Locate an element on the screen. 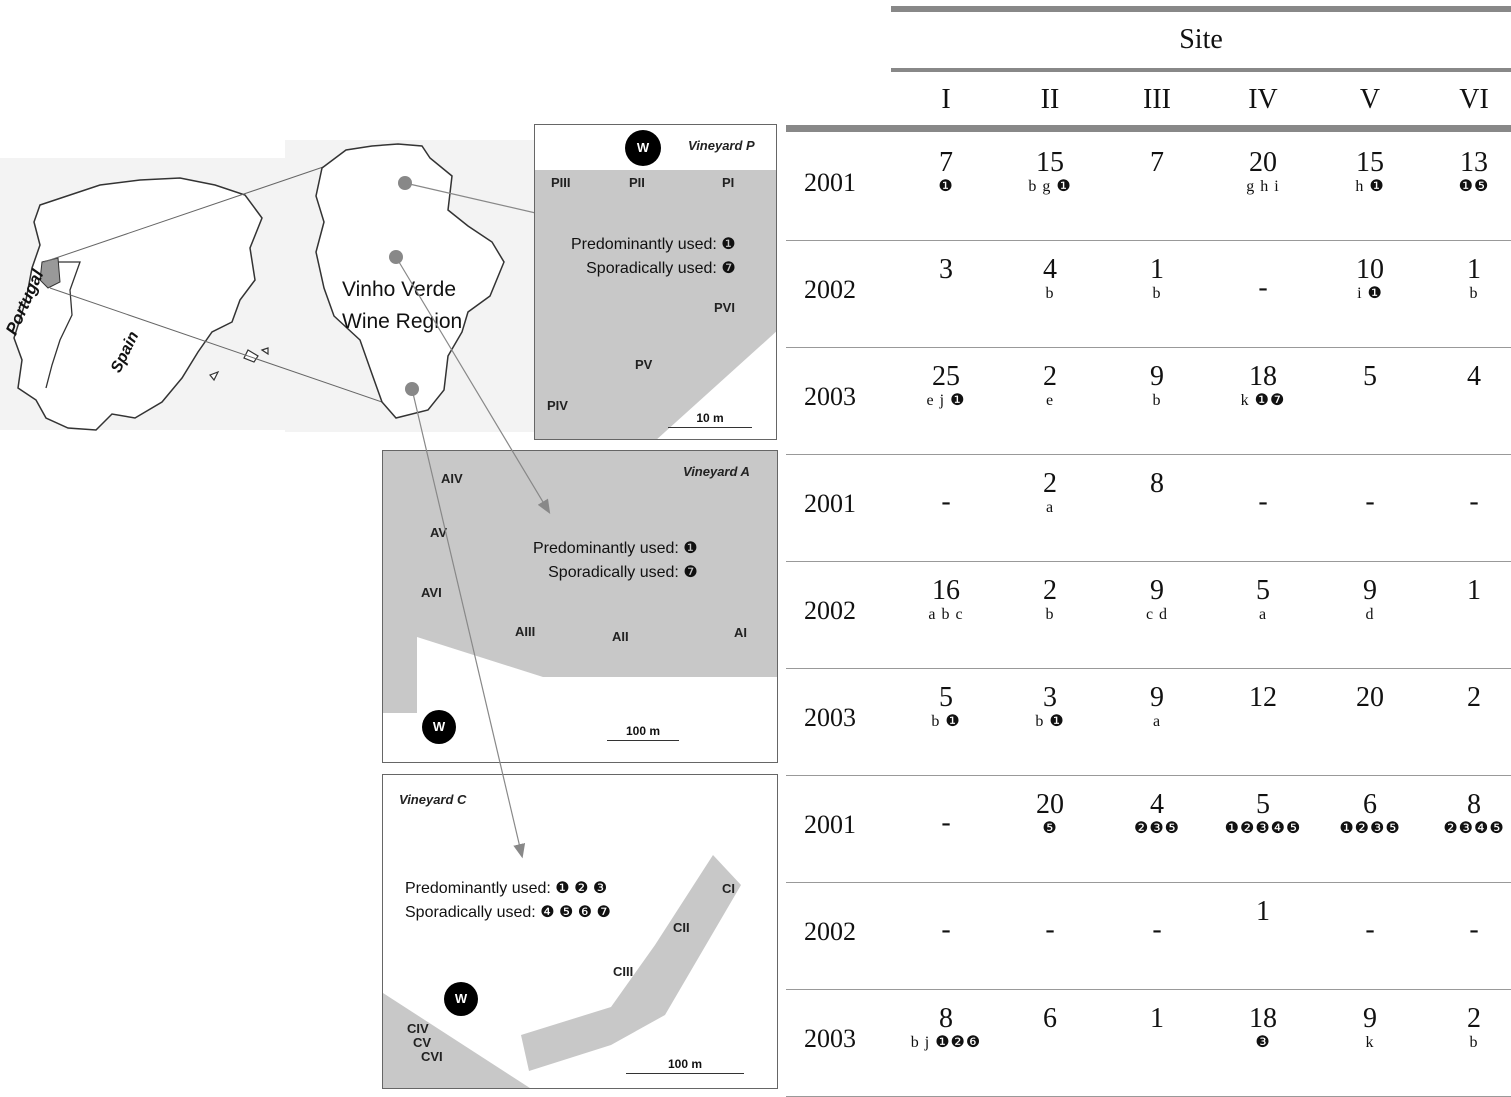 This screenshot has width=1511, height=1097. scale-label: 100 m is located at coordinates (685, 1064).